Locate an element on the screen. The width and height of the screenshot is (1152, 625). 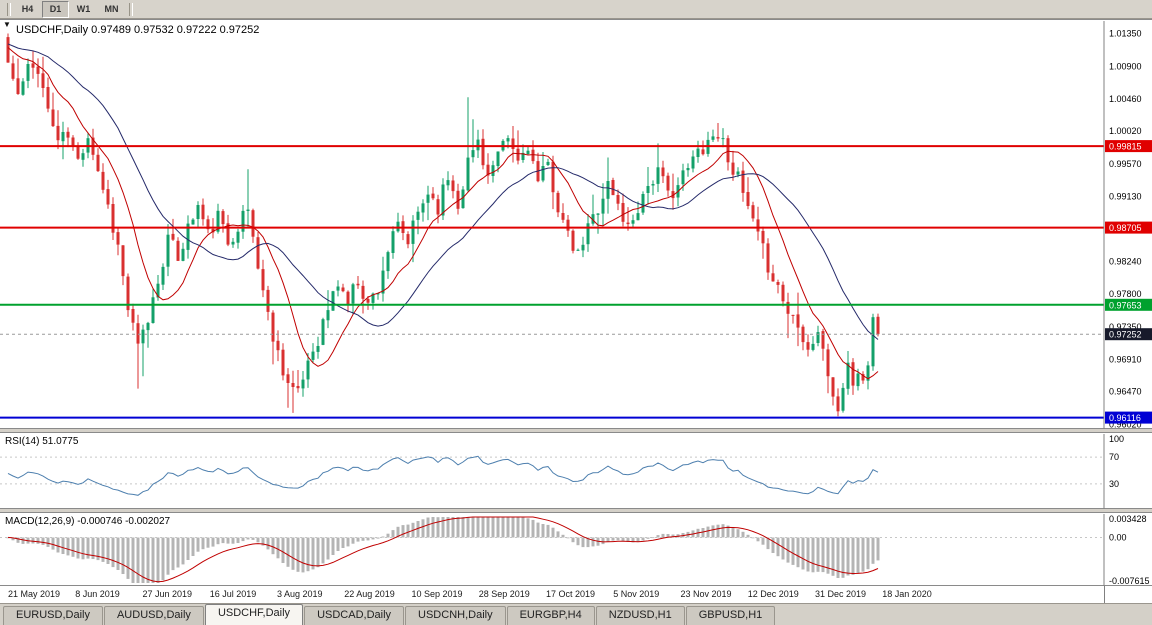
tab-usdcnh-daily: USDCNH,Daily is located at coordinates (455, 615).